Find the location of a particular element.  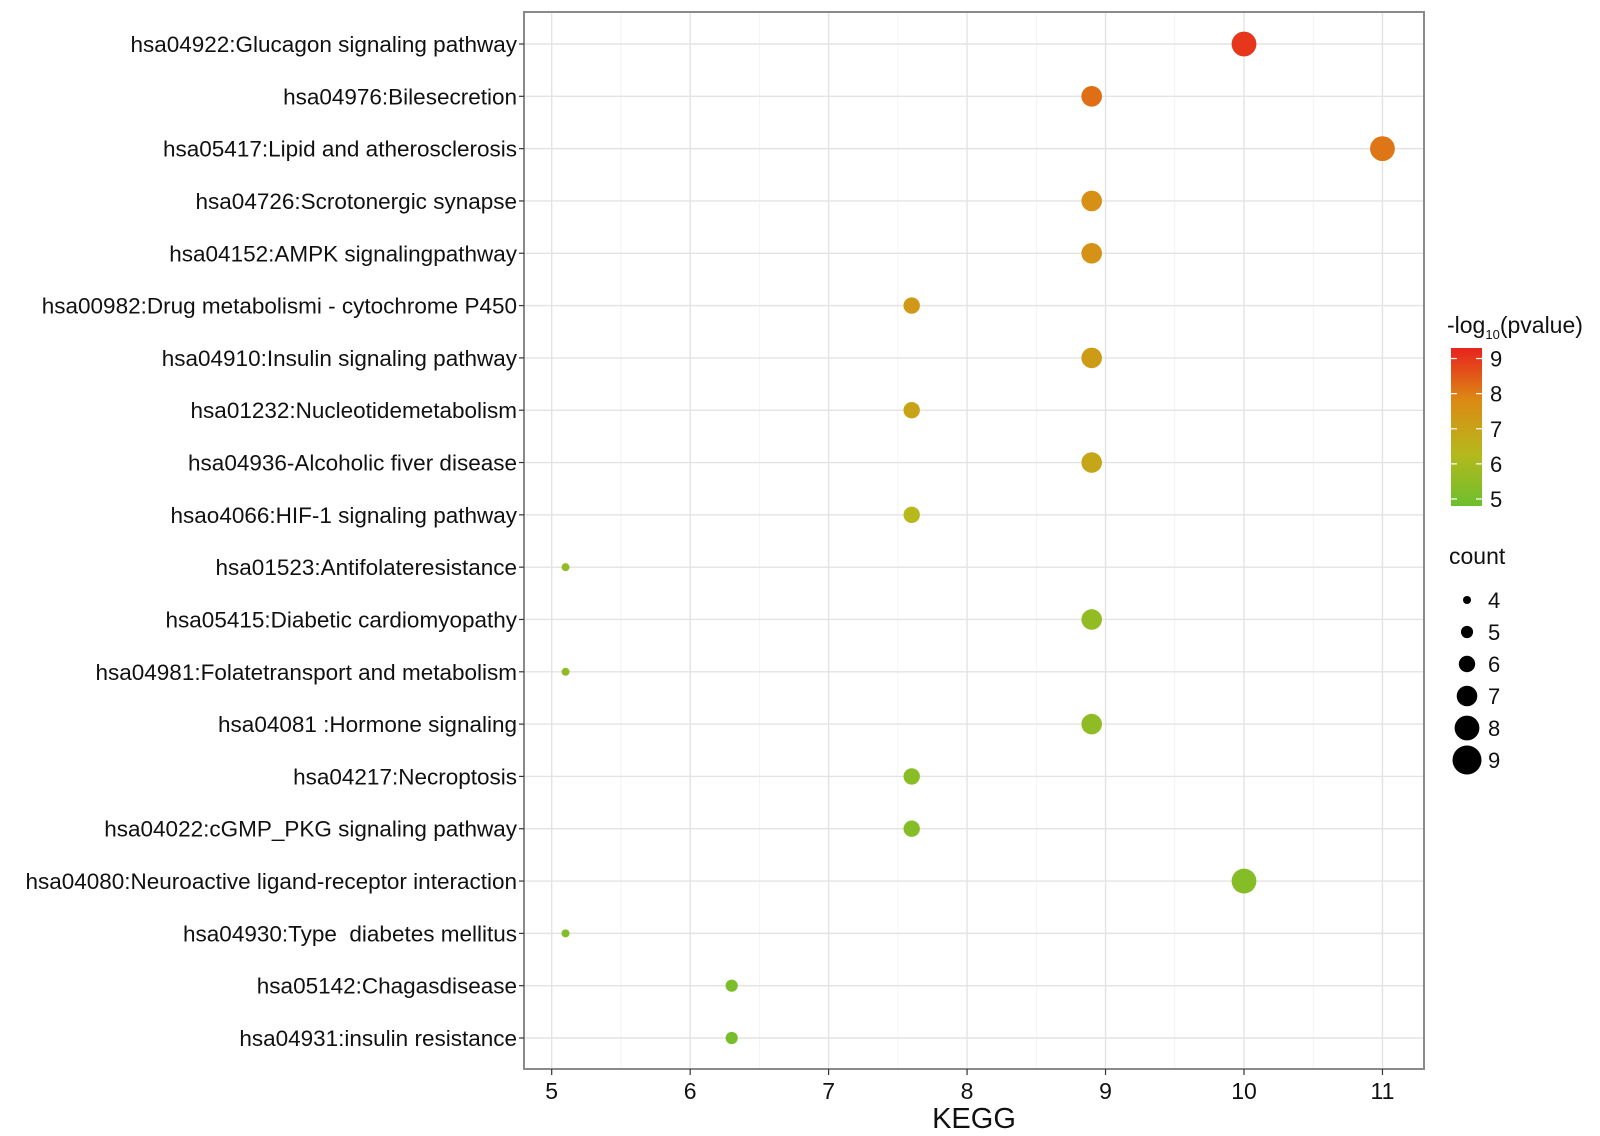

y-tick-label: hsa04936-Alcoholic fiver disease is located at coordinates (352, 463).